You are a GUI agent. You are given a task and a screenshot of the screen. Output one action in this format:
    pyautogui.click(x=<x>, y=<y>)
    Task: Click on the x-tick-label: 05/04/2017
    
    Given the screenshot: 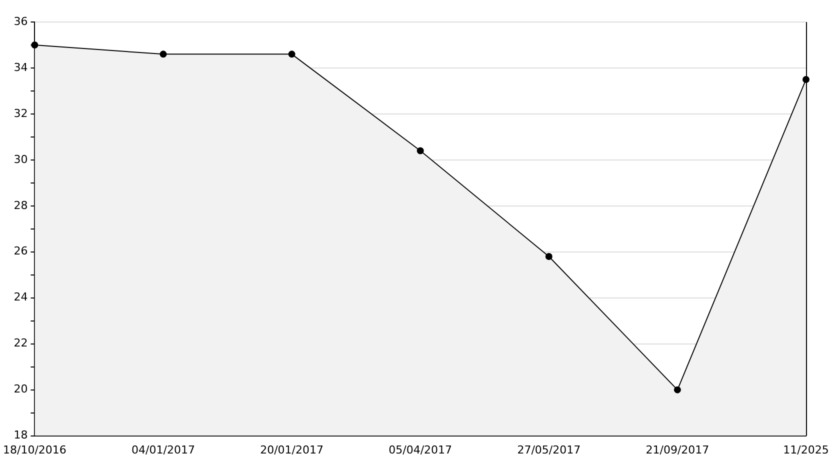 What is the action you would take?
    pyautogui.click(x=420, y=449)
    